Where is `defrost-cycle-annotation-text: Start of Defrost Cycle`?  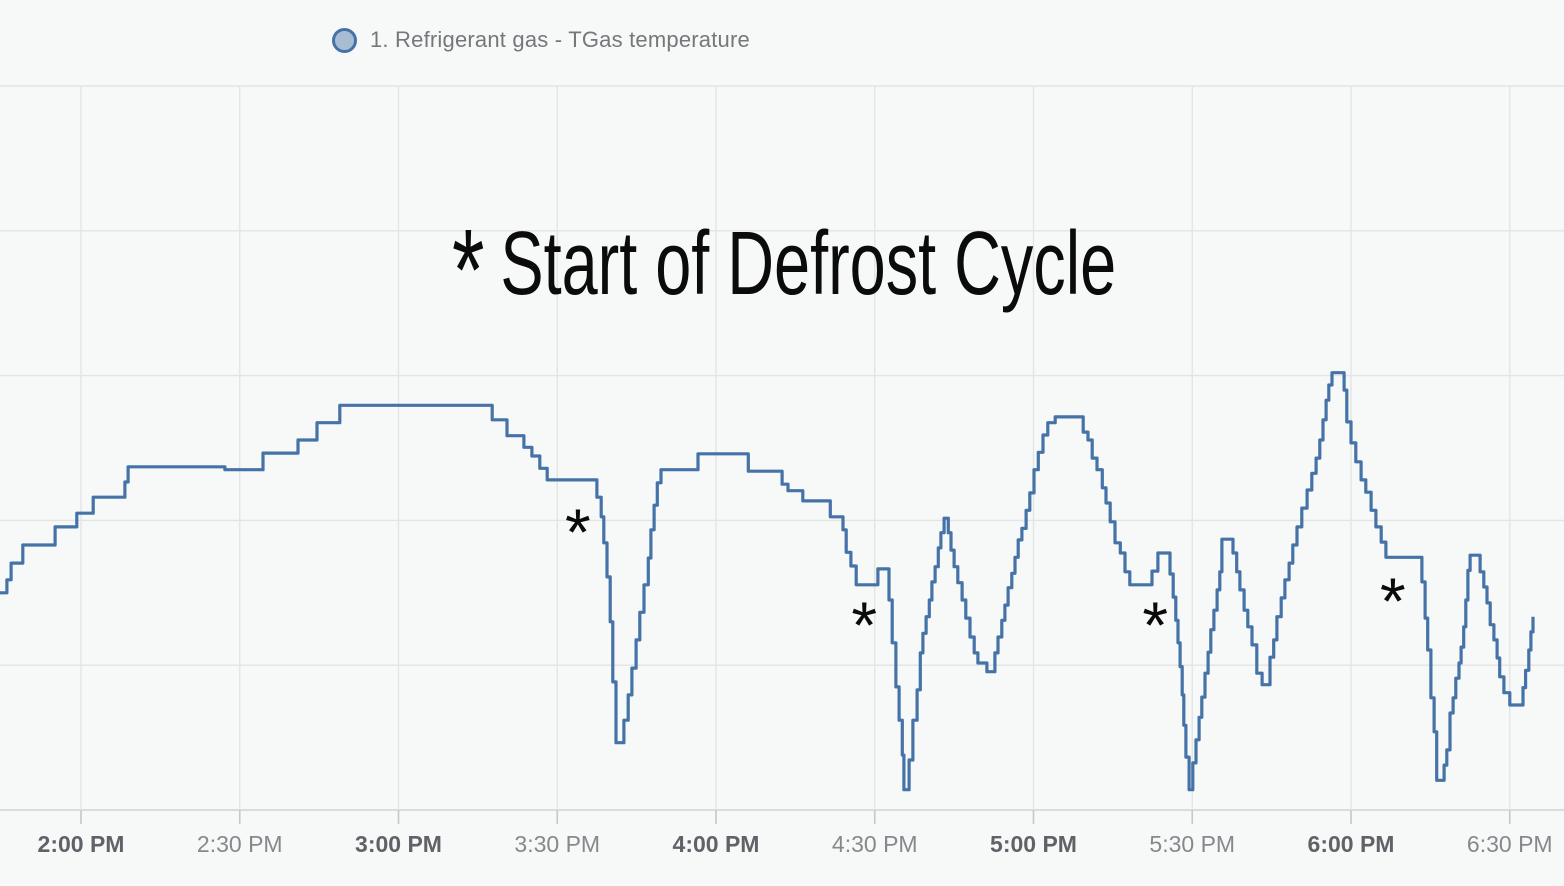 defrost-cycle-annotation-text: Start of Defrost Cycle is located at coordinates (808, 264).